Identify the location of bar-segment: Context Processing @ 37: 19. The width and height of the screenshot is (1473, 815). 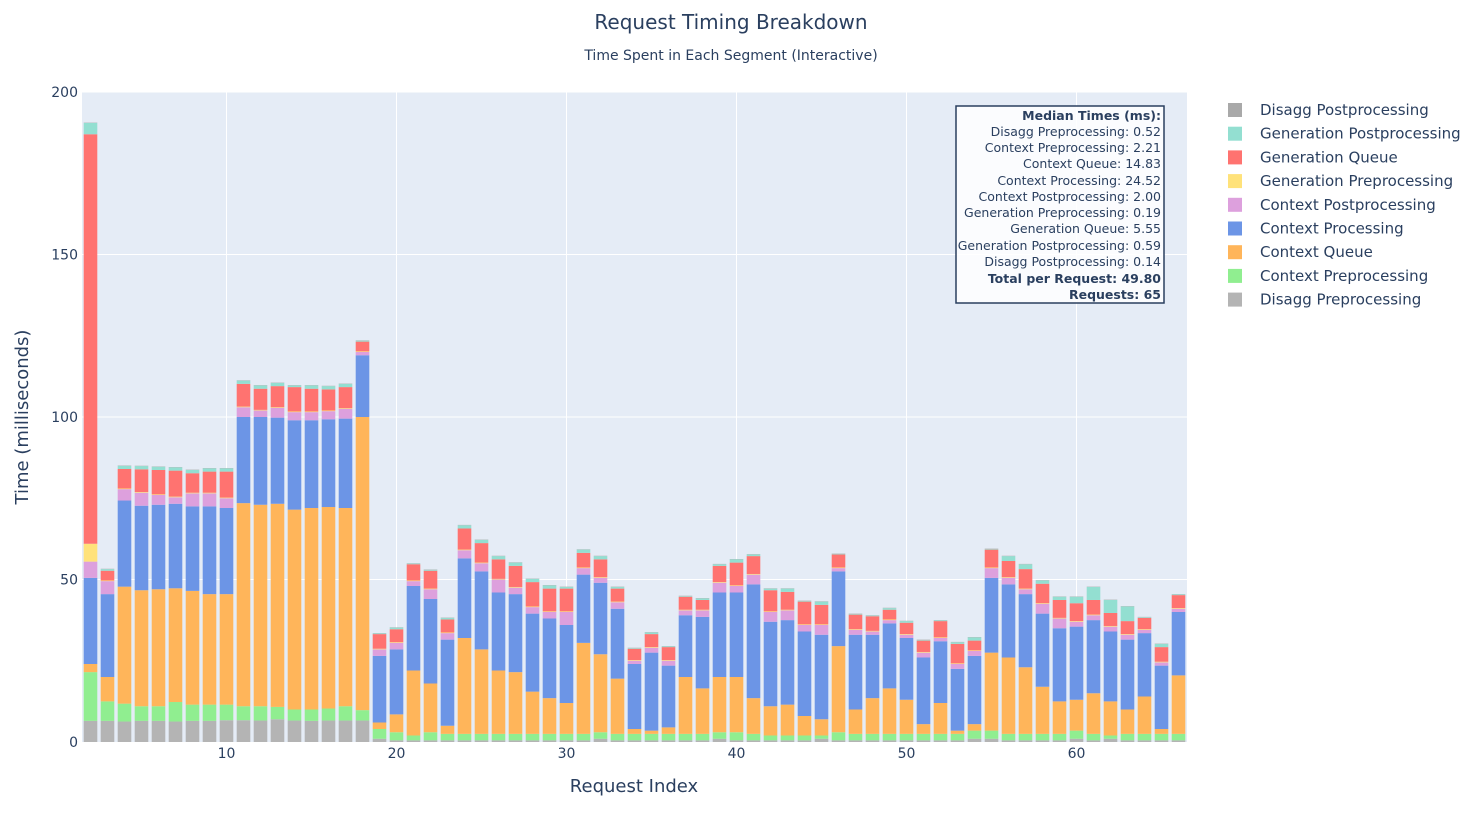
(685, 646).